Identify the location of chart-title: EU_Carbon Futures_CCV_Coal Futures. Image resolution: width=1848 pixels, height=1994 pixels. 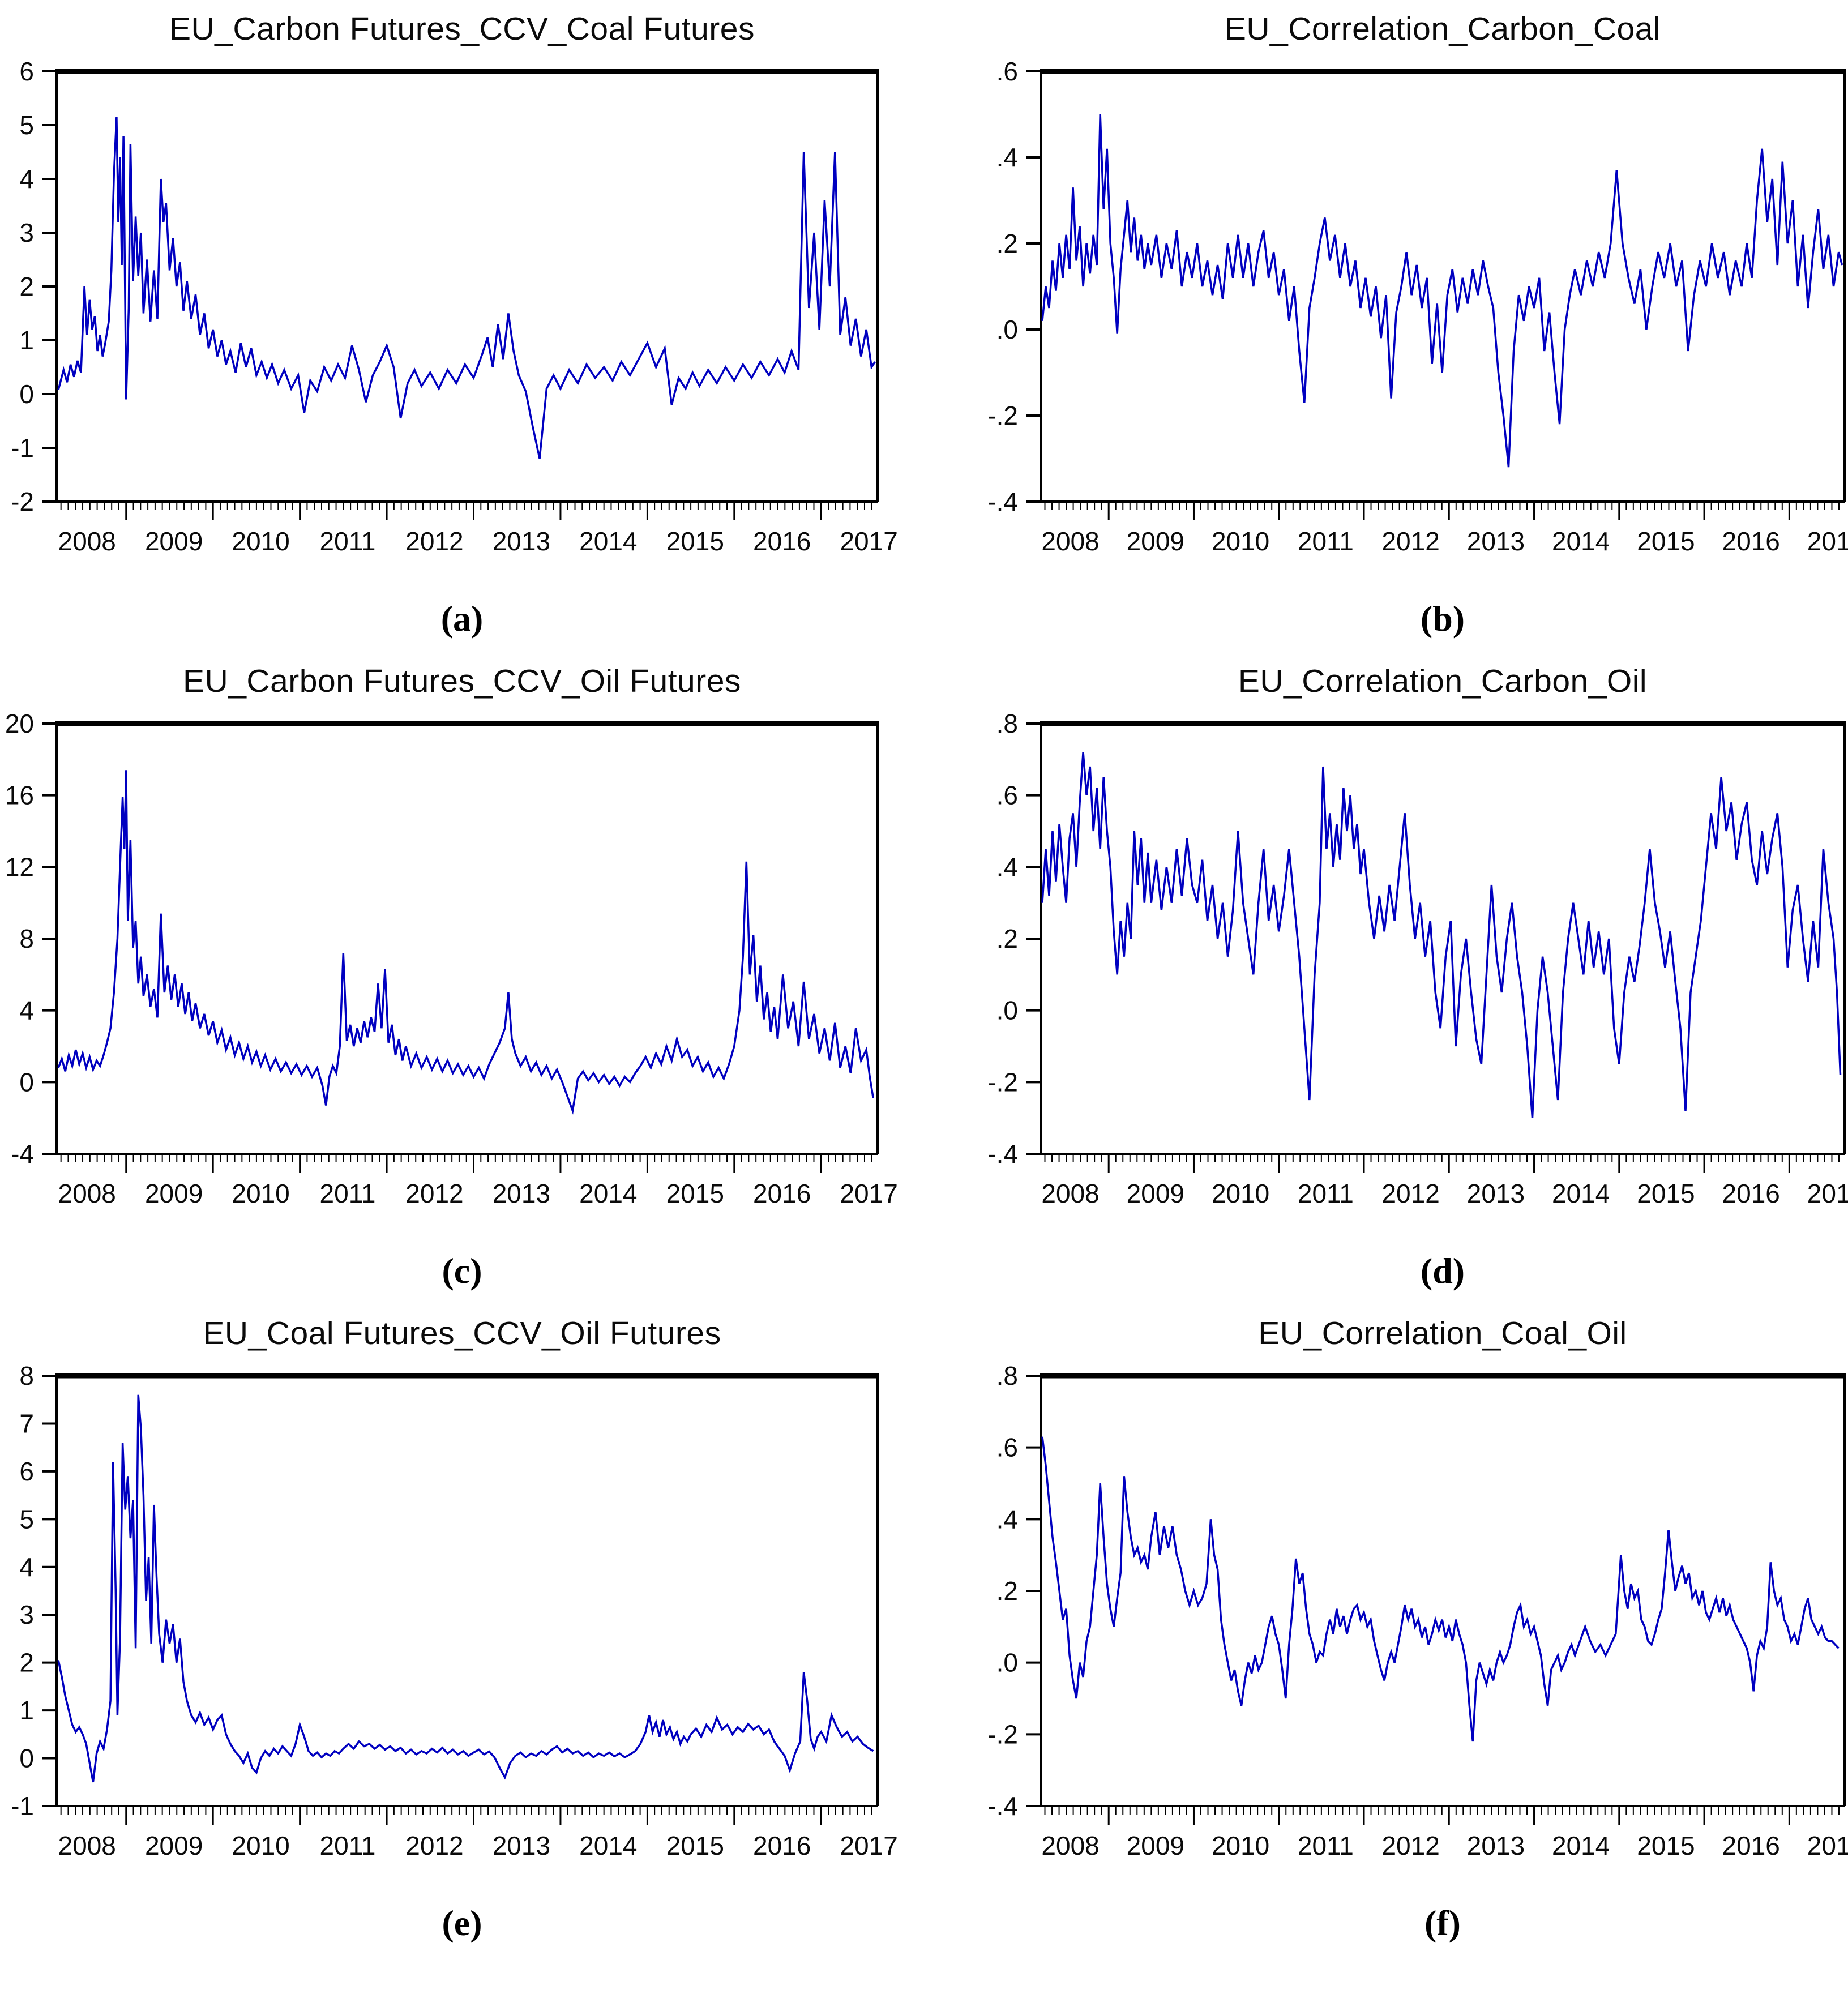
(462, 29).